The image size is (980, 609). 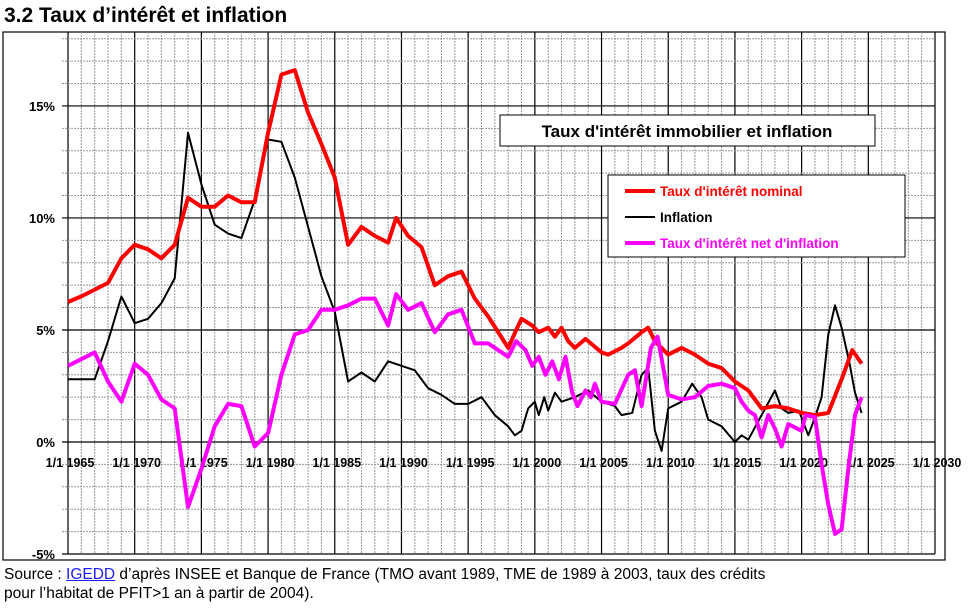 What do you see at coordinates (537, 463) in the screenshot?
I see `x-tick-label: 1/1 2000` at bounding box center [537, 463].